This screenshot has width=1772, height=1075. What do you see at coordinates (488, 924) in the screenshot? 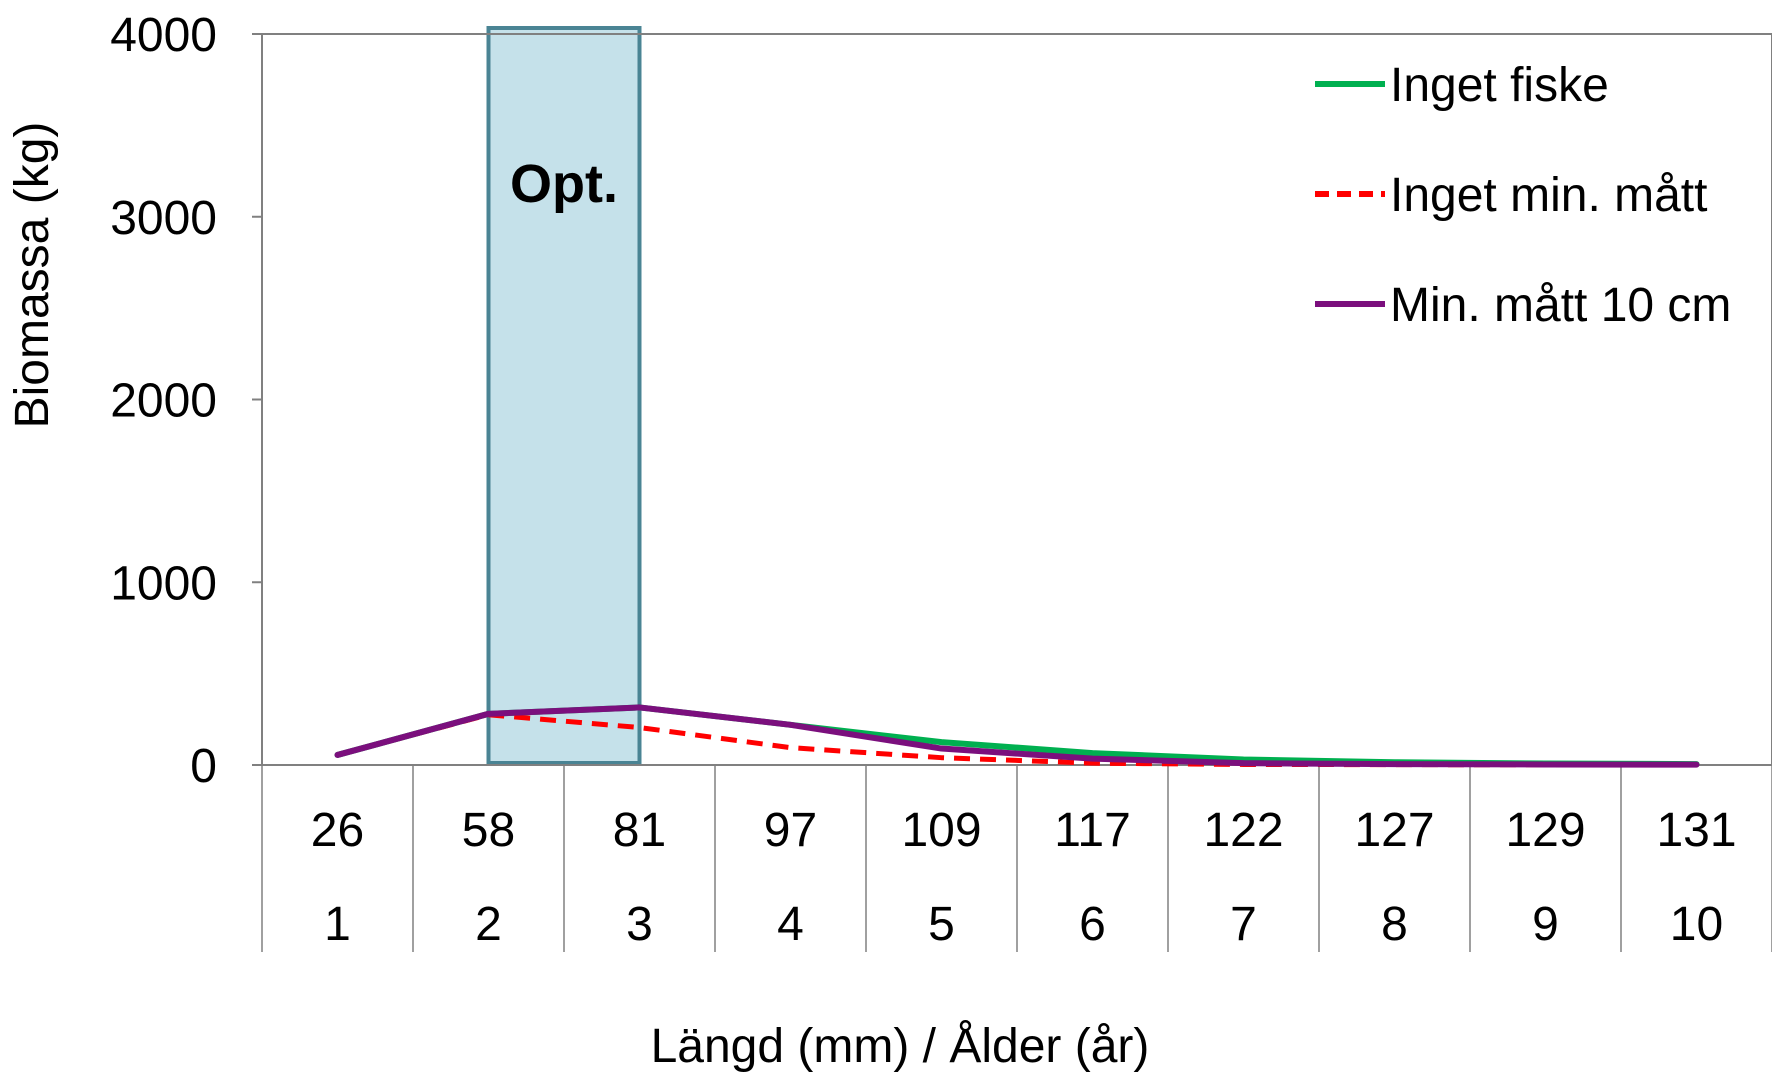
I see `x-tick-label-age: 2` at bounding box center [488, 924].